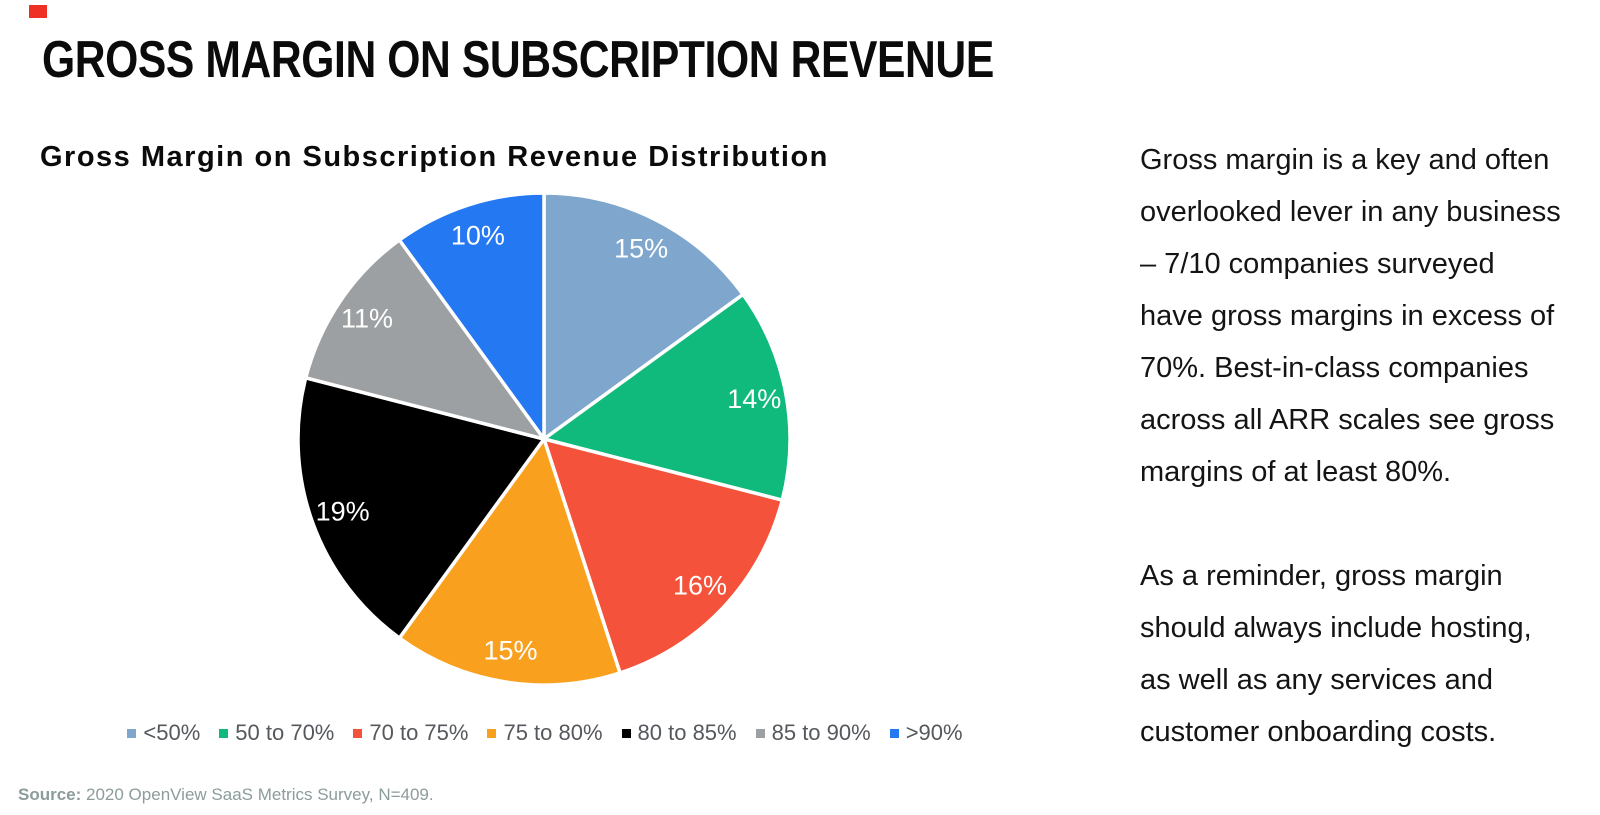  I want to click on pie-data-label: 10%, so click(478, 235).